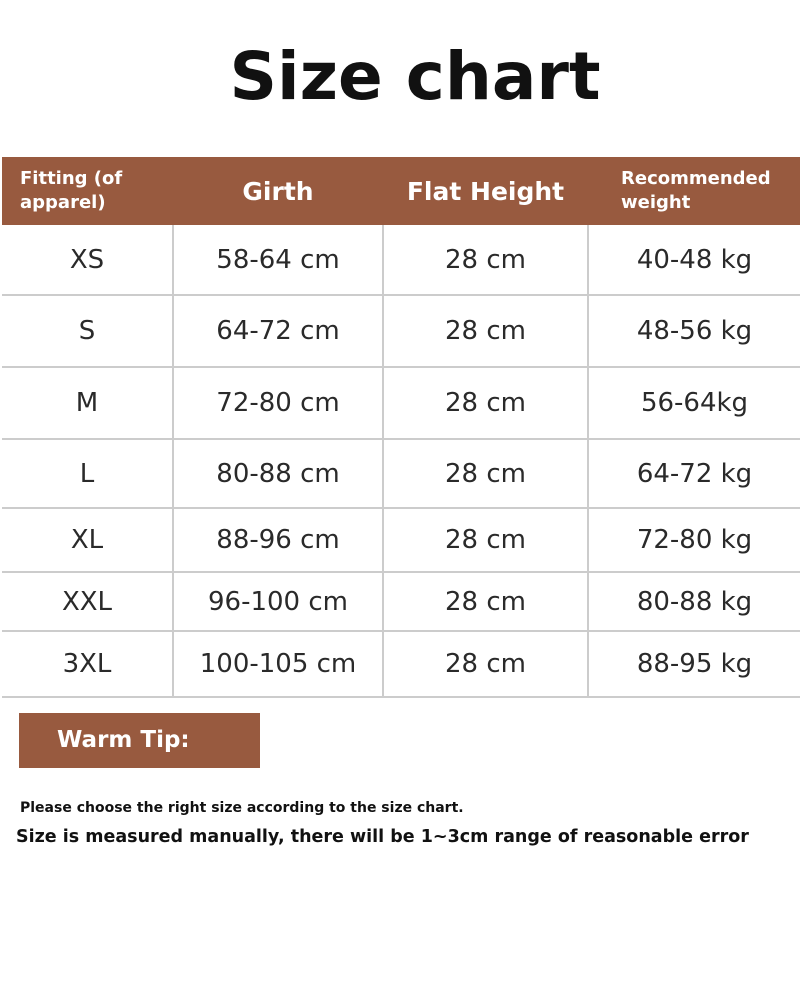 The height and width of the screenshot is (1000, 800). Describe the element at coordinates (694, 260) in the screenshot. I see `cell-weight: 40-48 kg` at that location.